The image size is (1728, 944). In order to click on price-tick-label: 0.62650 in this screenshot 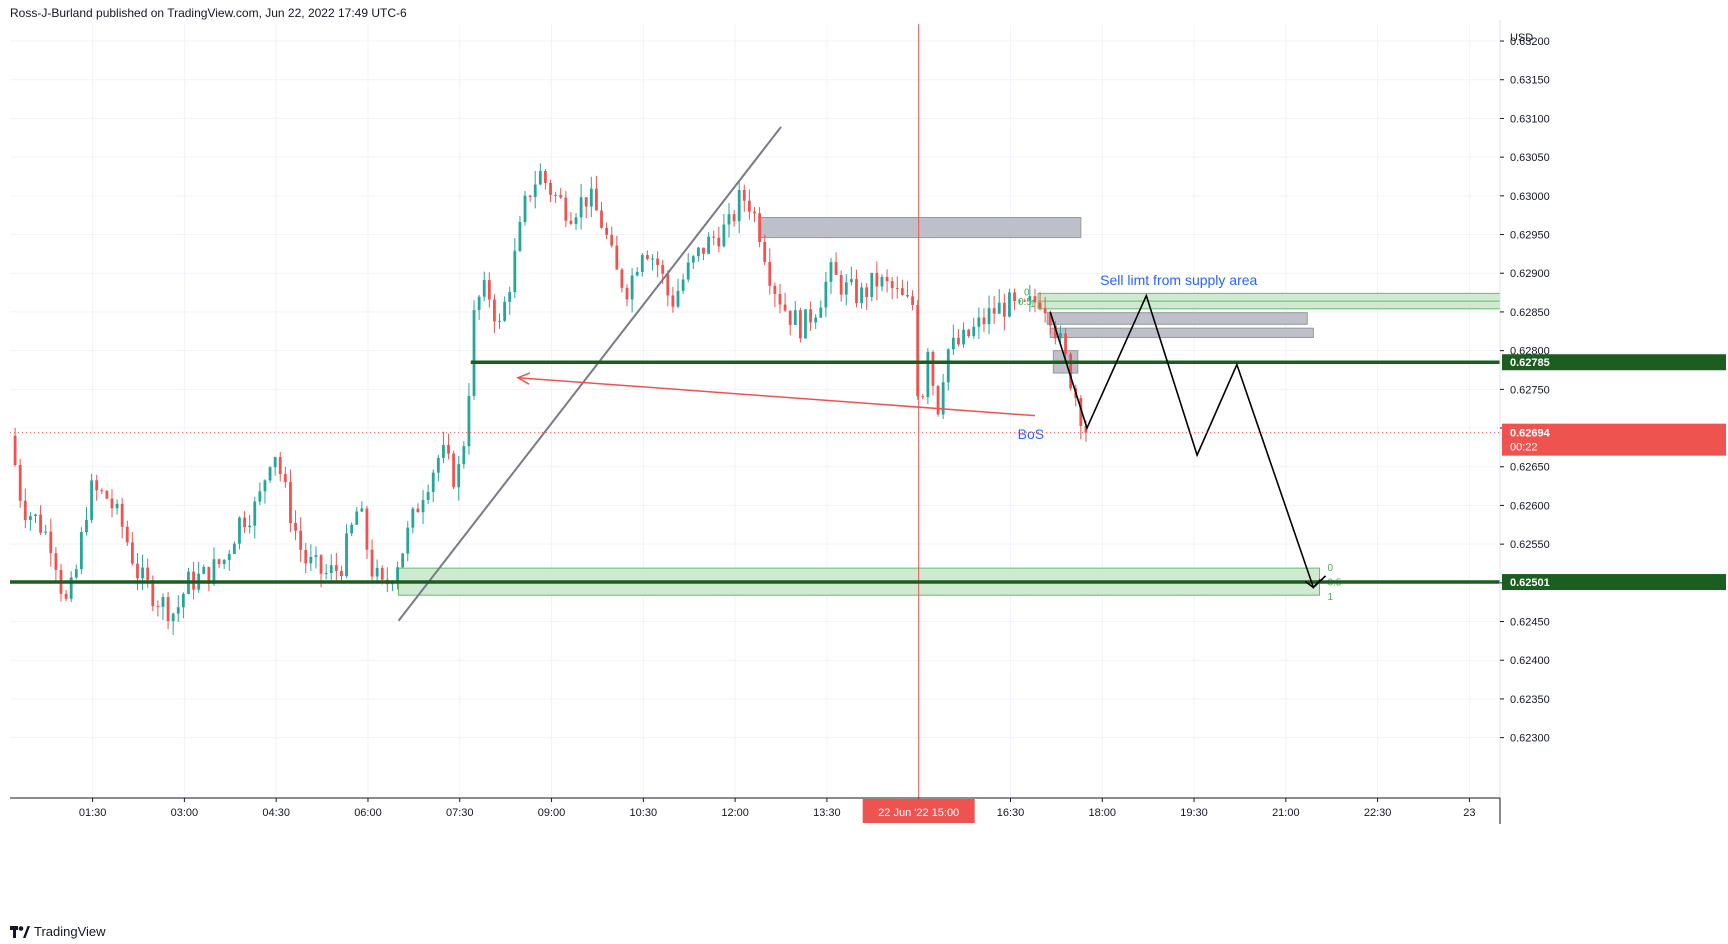, I will do `click(1530, 468)`.